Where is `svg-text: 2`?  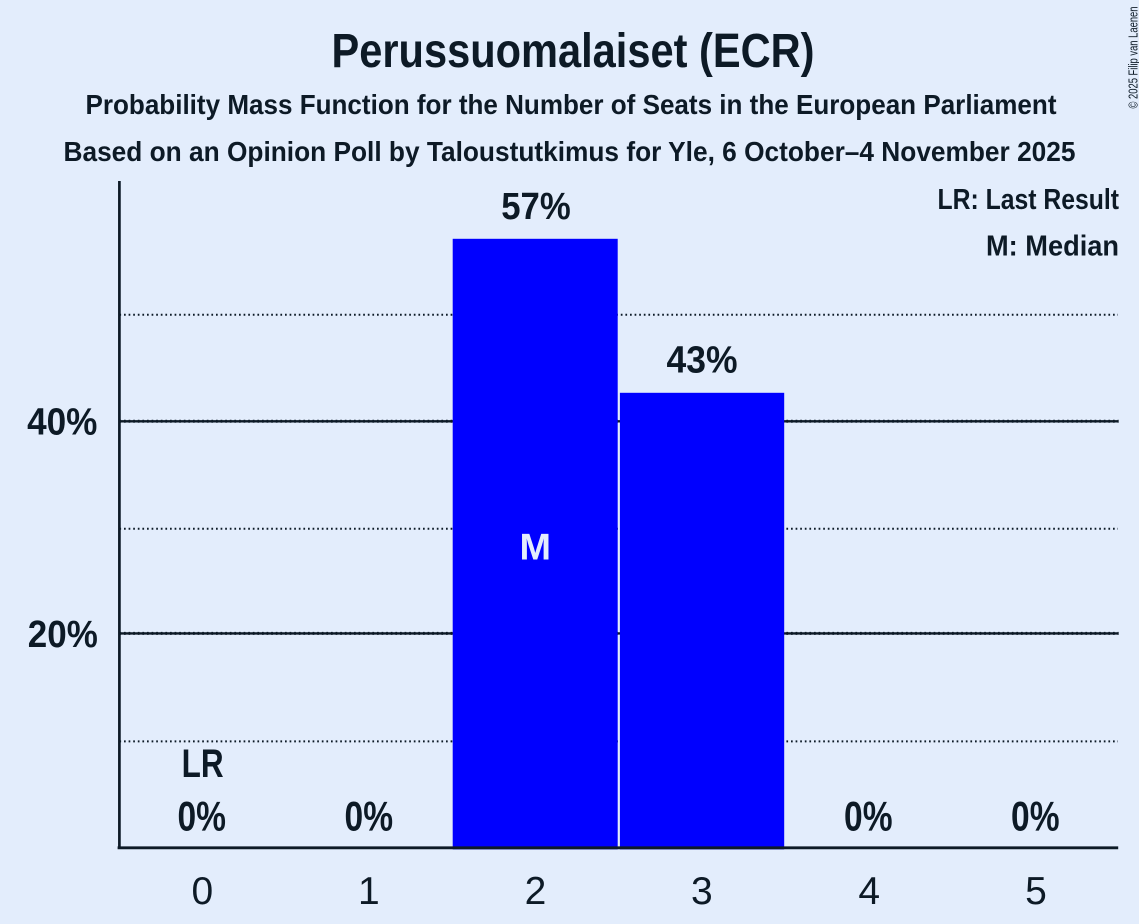
svg-text: 2 is located at coordinates (536, 891).